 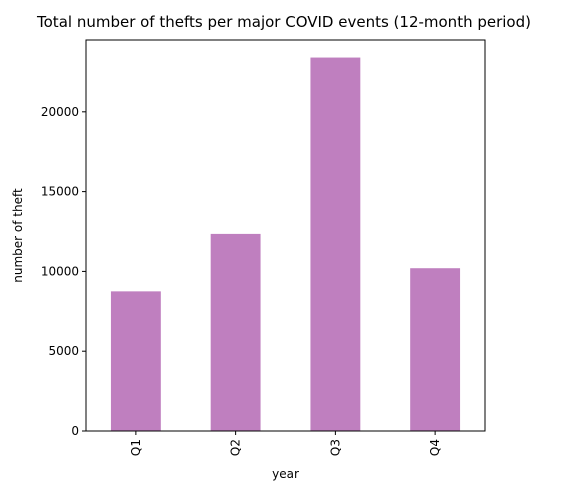 I want to click on x-tick-label: Q2, so click(x=236, y=447).